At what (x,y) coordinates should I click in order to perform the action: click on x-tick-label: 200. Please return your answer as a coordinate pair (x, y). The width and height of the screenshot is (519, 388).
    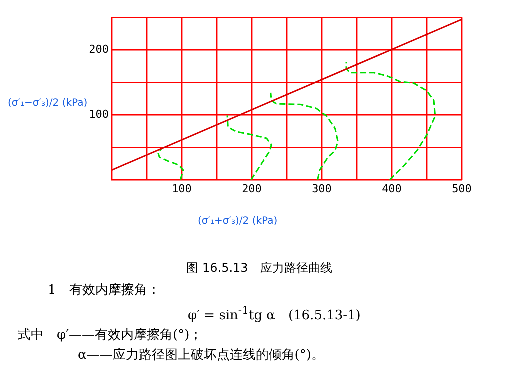
    Looking at the image, I should click on (252, 189).